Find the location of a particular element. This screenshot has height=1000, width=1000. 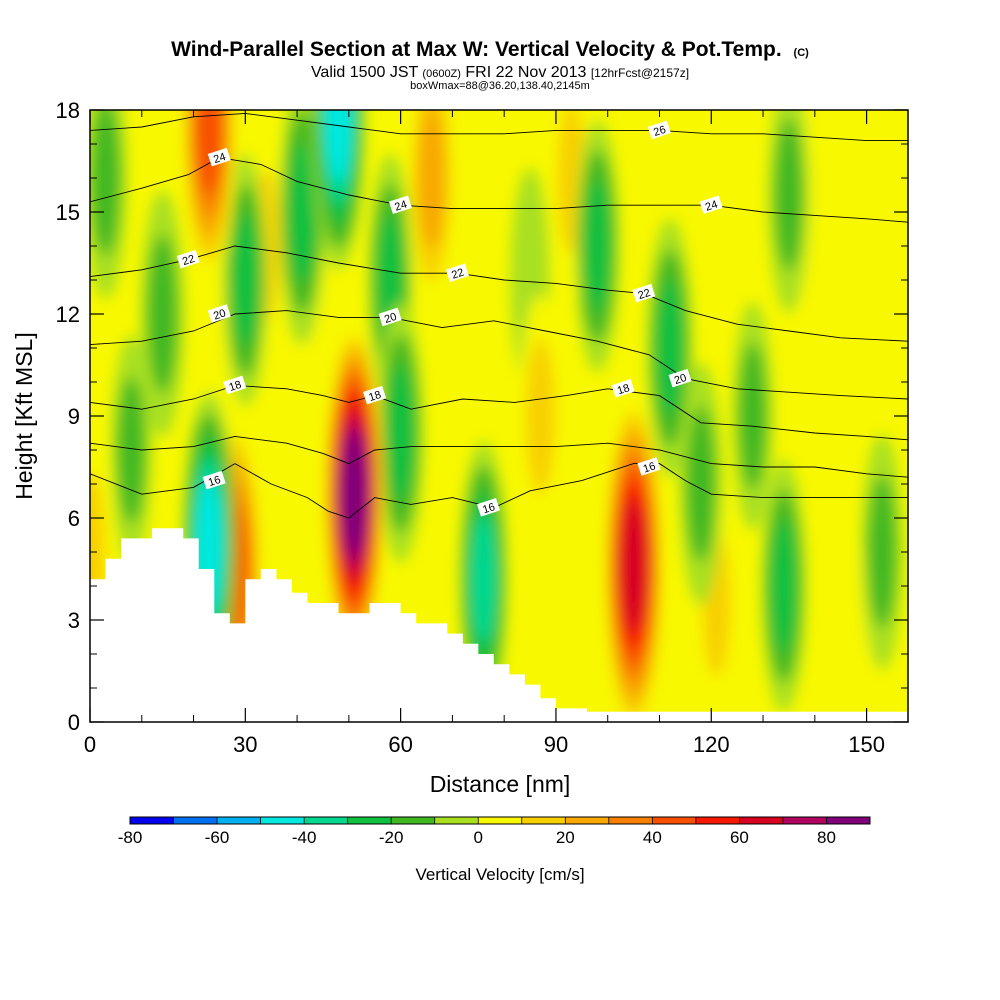

theta-label-0-2: 16 is located at coordinates (649, 466).